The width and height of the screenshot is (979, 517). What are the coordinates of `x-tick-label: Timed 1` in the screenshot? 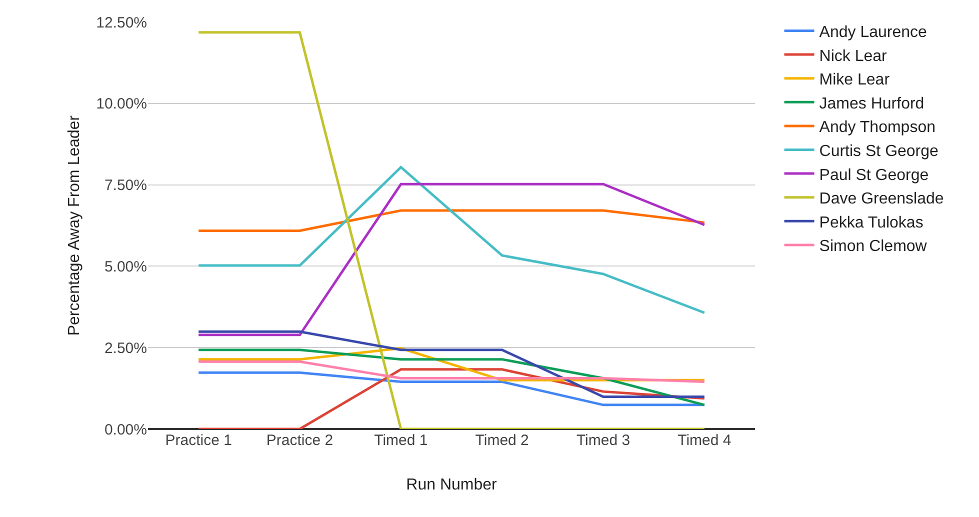 It's located at (401, 440).